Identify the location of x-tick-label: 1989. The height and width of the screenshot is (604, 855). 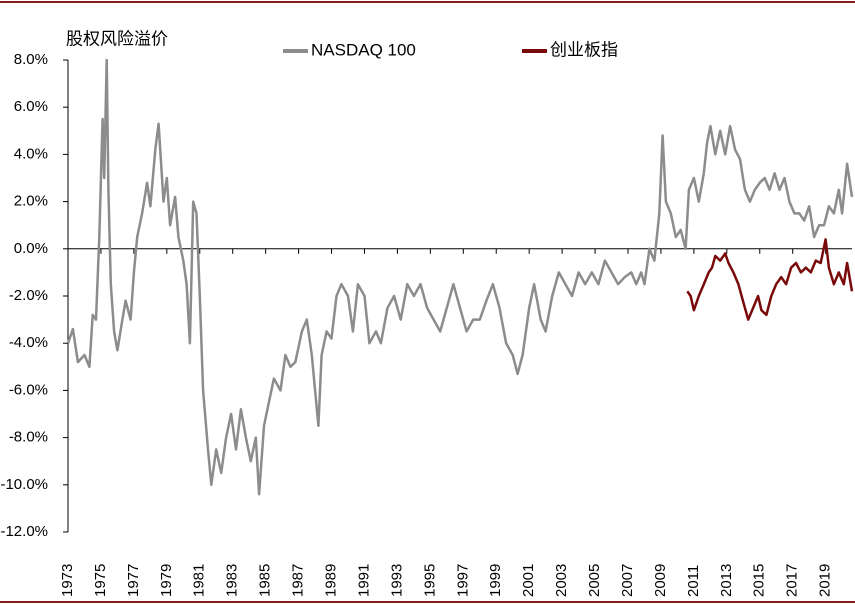
(330, 580).